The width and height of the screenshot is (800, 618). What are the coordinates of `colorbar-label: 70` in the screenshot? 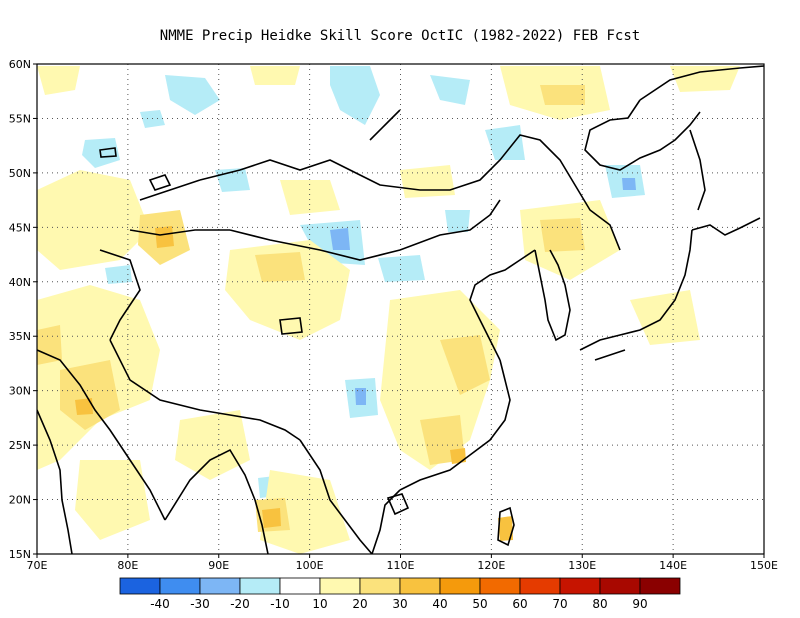 It's located at (559, 604).